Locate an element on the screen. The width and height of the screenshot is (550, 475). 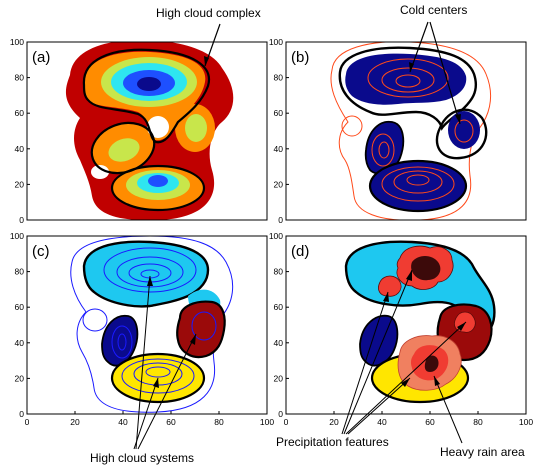
arrowhead-cold-centers-right is located at coordinates (458, 119).